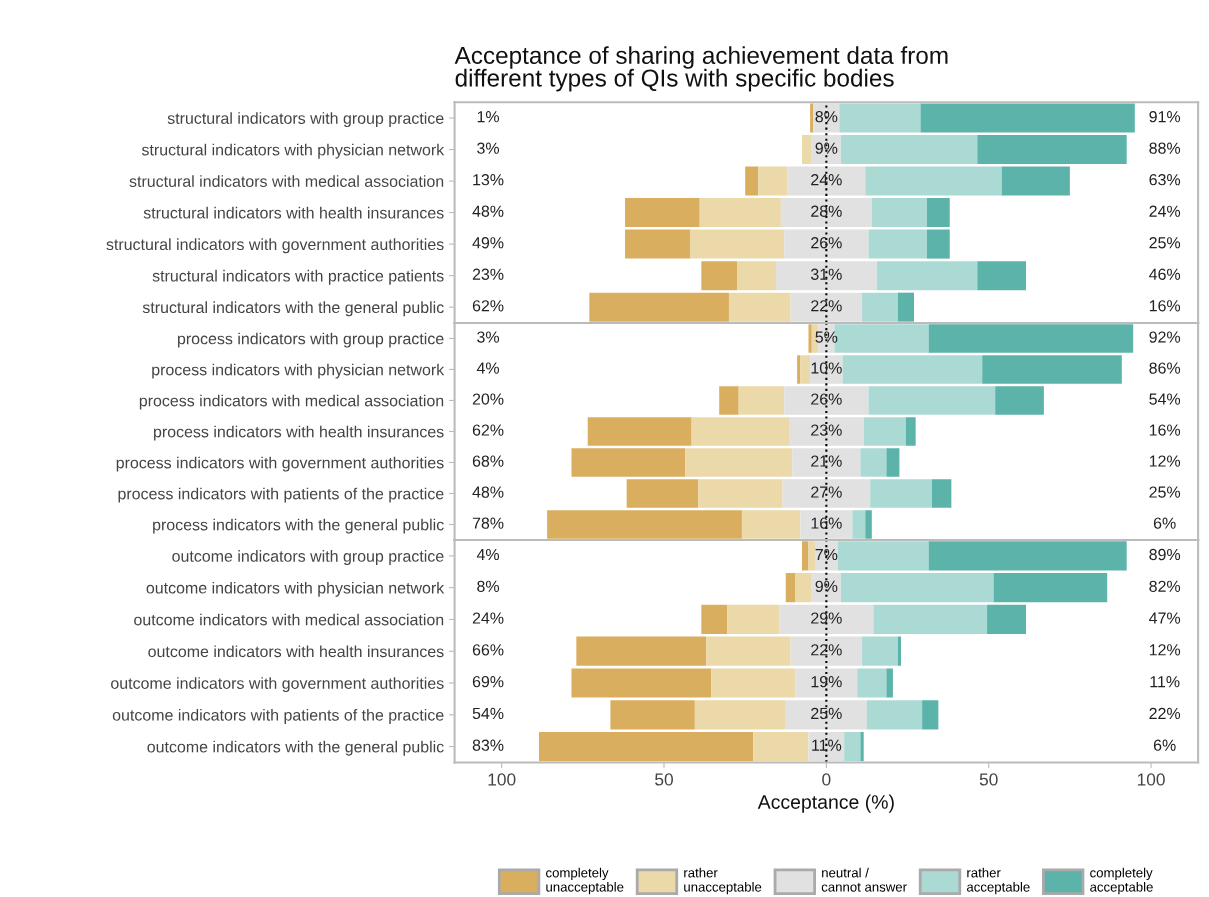 The height and width of the screenshot is (897, 1209). Describe the element at coordinates (488, 586) in the screenshot. I see `annotation: 8%` at that location.